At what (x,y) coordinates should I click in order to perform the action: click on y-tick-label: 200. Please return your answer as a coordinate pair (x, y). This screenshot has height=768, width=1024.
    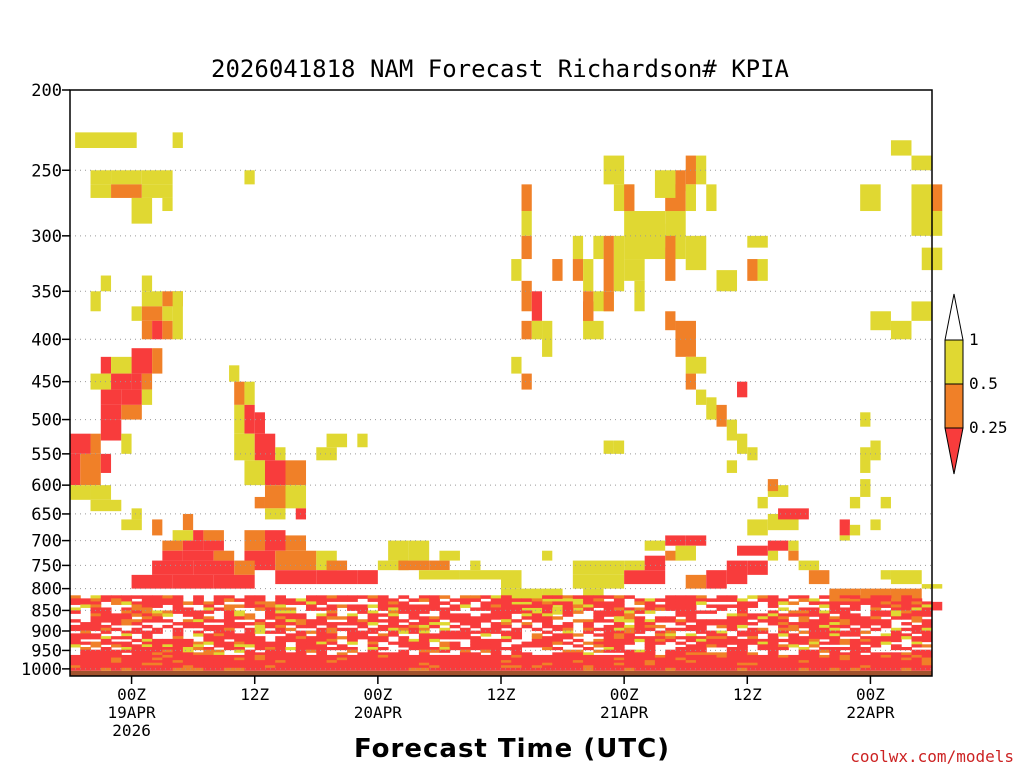
    Looking at the image, I should click on (46, 91).